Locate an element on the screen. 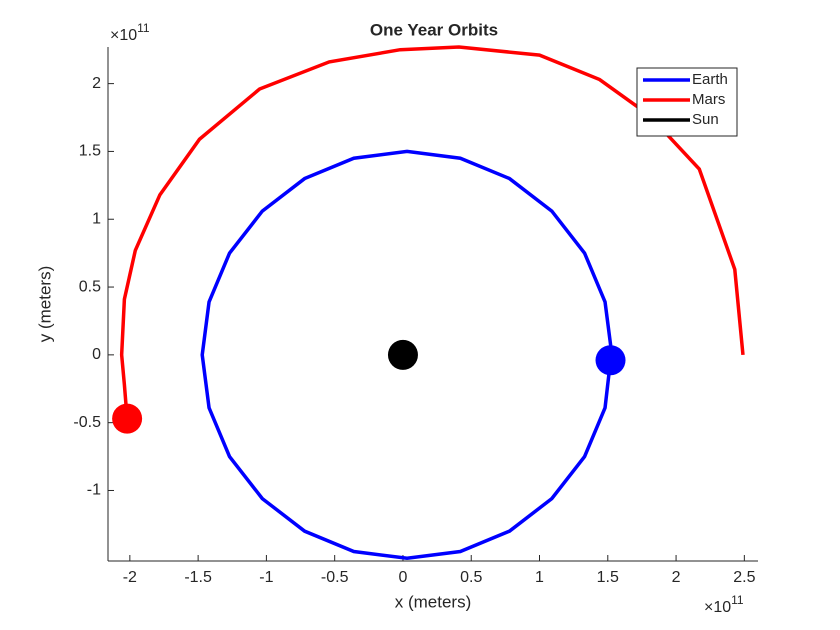  y-multiplier-base: ×10 is located at coordinates (123, 35).